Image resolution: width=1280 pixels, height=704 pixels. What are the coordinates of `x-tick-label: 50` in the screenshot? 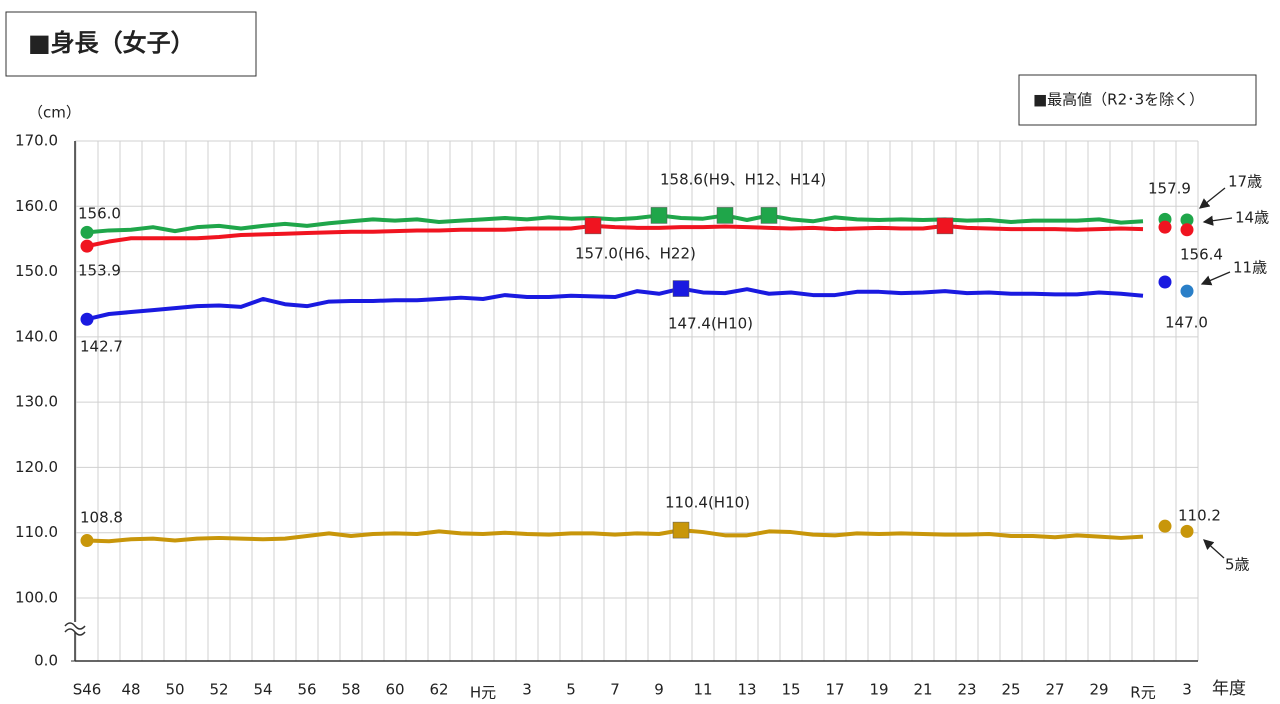 It's located at (174, 690).